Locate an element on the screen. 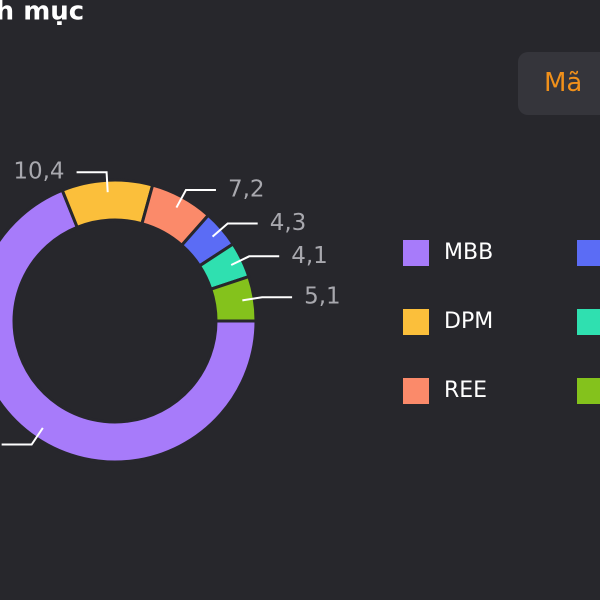 Image resolution: width=600 pixels, height=600 pixels. slice-label: 7,2 is located at coordinates (246, 189).